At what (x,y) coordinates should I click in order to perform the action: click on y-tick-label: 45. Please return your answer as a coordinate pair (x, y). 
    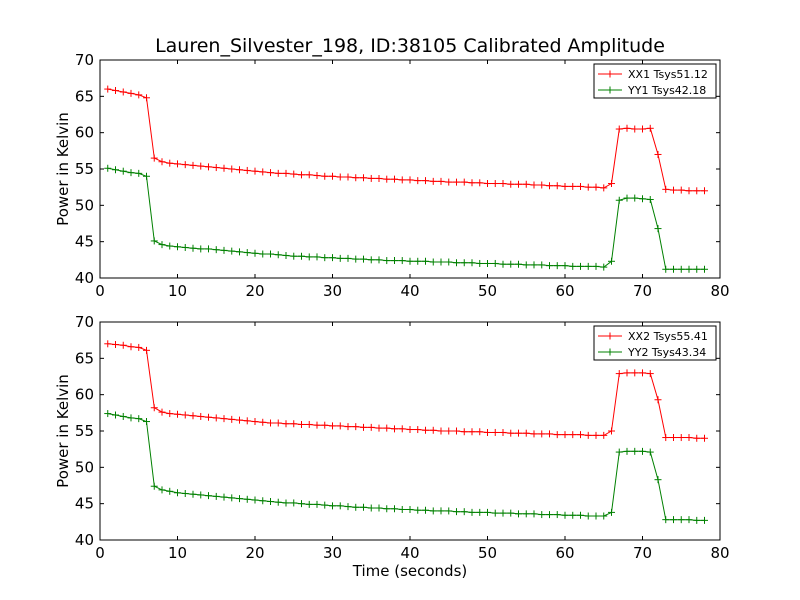
    Looking at the image, I should click on (84, 242).